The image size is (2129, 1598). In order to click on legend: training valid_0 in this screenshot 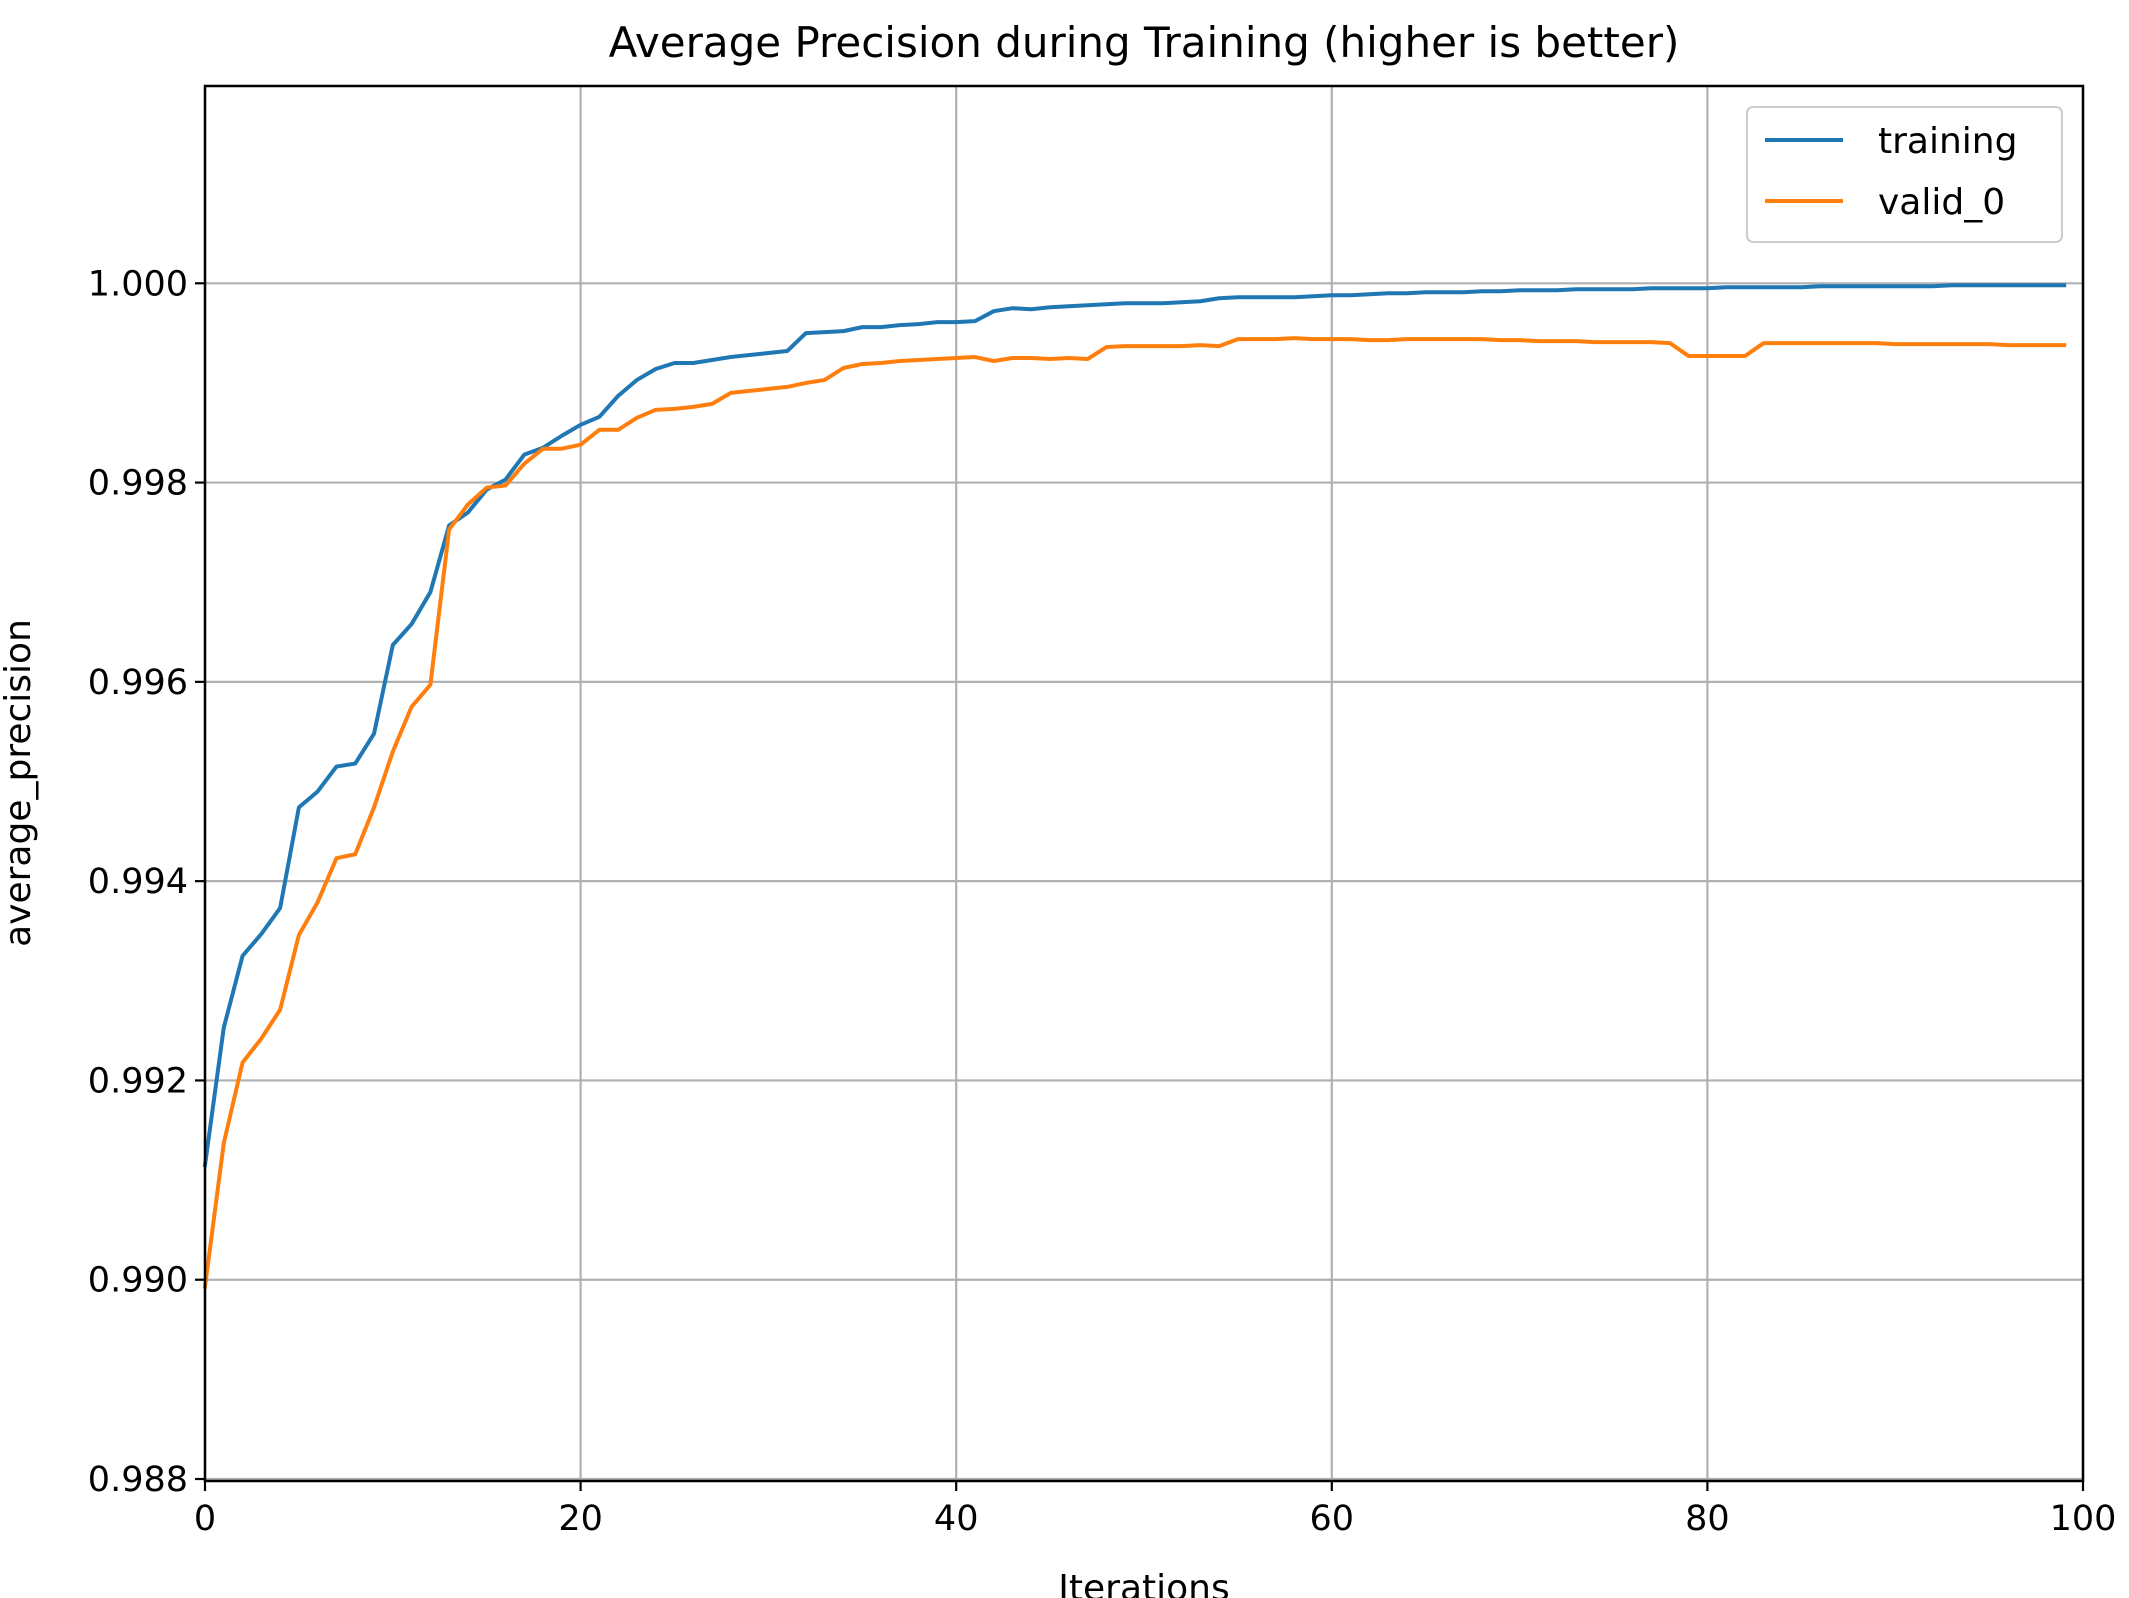, I will do `click(1904, 174)`.